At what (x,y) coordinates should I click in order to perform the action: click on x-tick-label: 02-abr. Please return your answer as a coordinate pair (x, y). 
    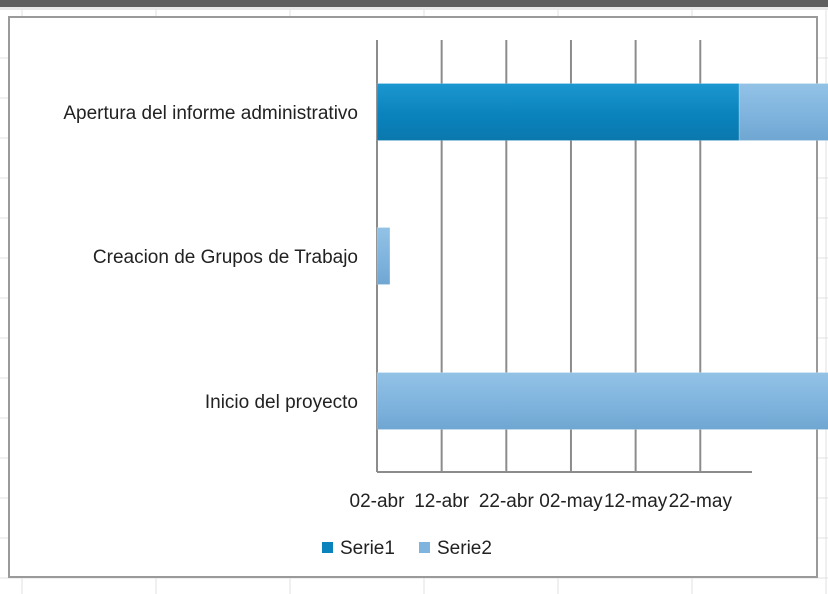
    Looking at the image, I should click on (378, 501).